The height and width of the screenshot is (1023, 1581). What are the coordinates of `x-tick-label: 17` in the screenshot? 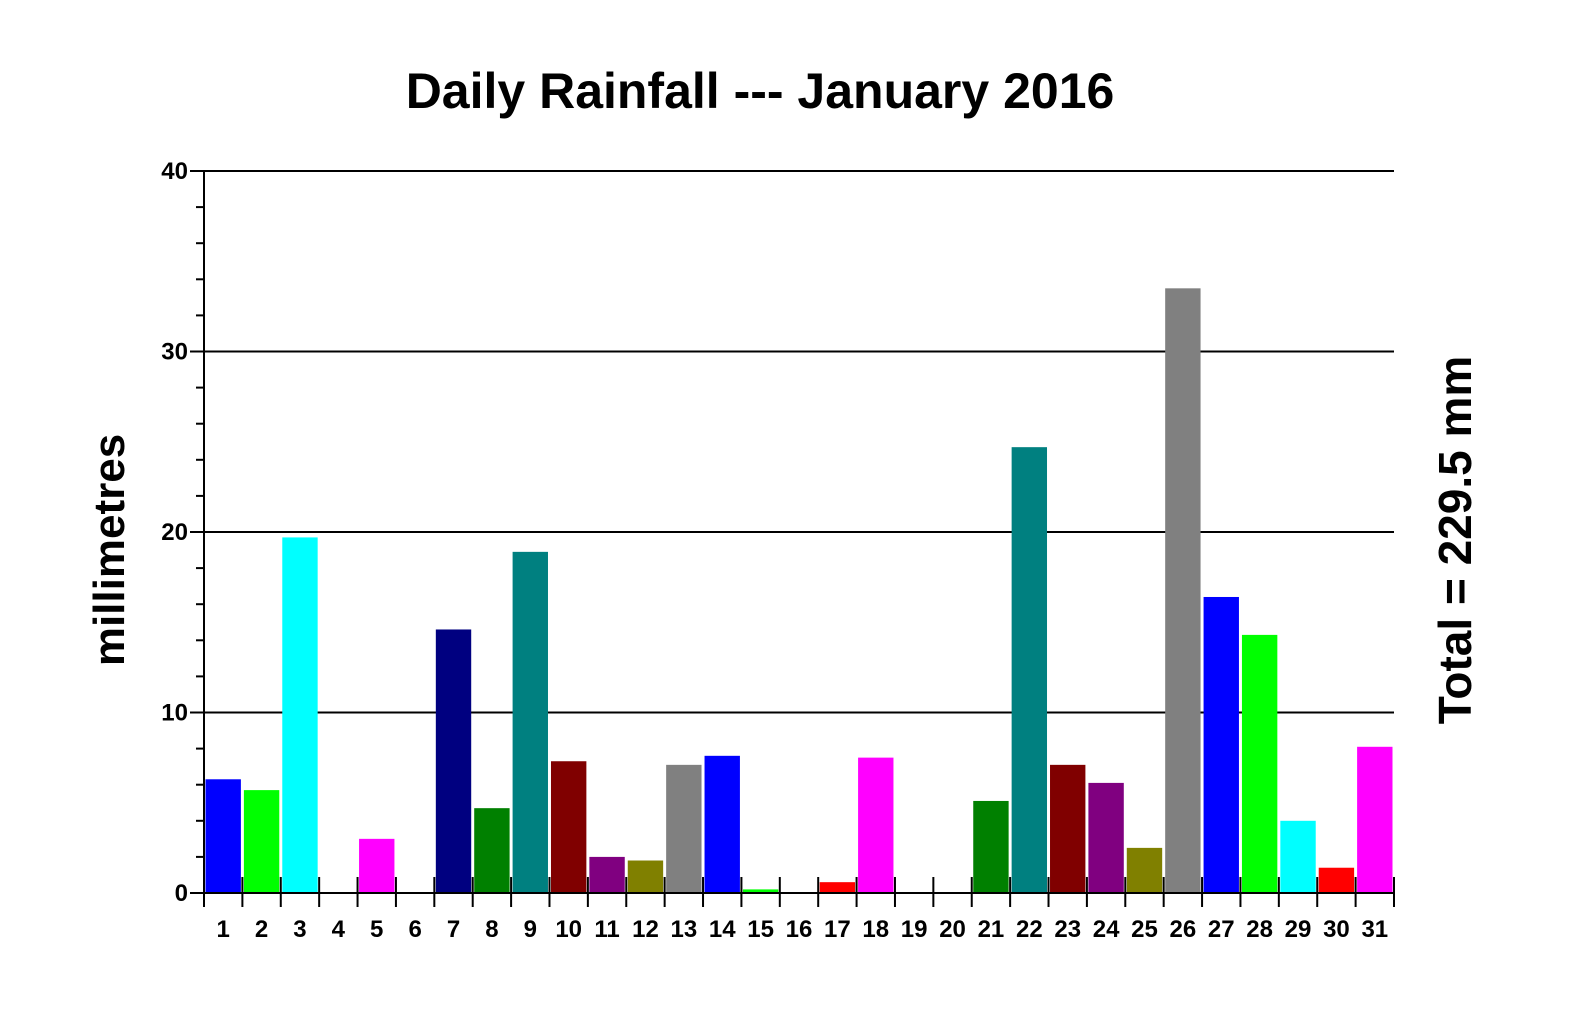 It's located at (837, 929).